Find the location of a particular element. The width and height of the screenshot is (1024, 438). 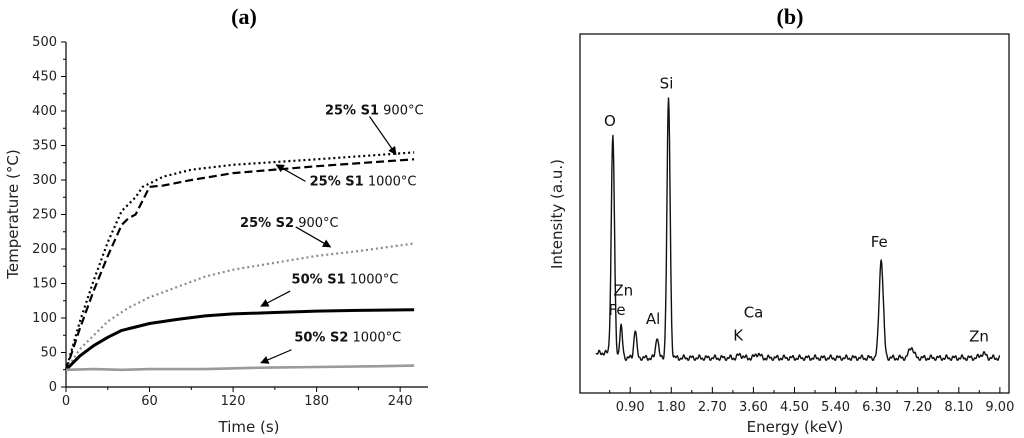

panel-b-label: (b) is located at coordinates (790, 16).